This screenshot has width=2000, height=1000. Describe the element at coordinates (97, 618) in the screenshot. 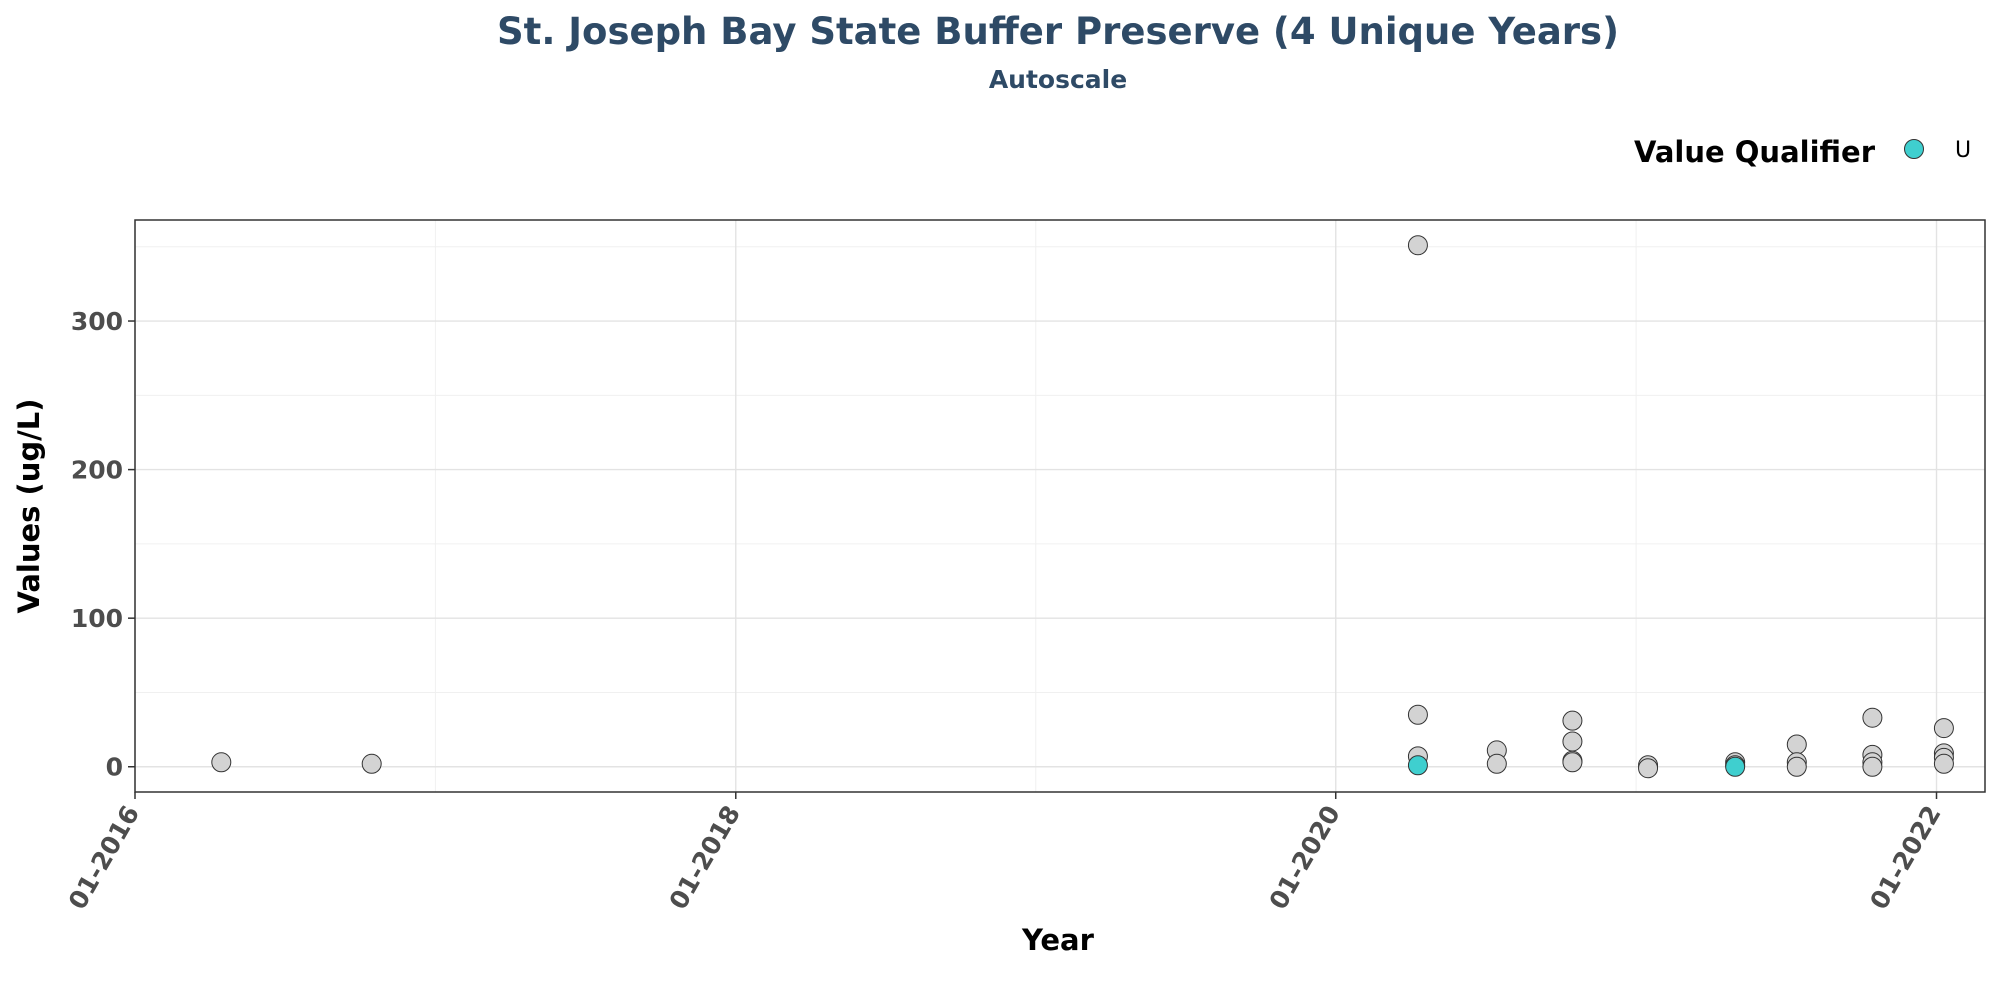

I see `y-tick-label: 100` at that location.